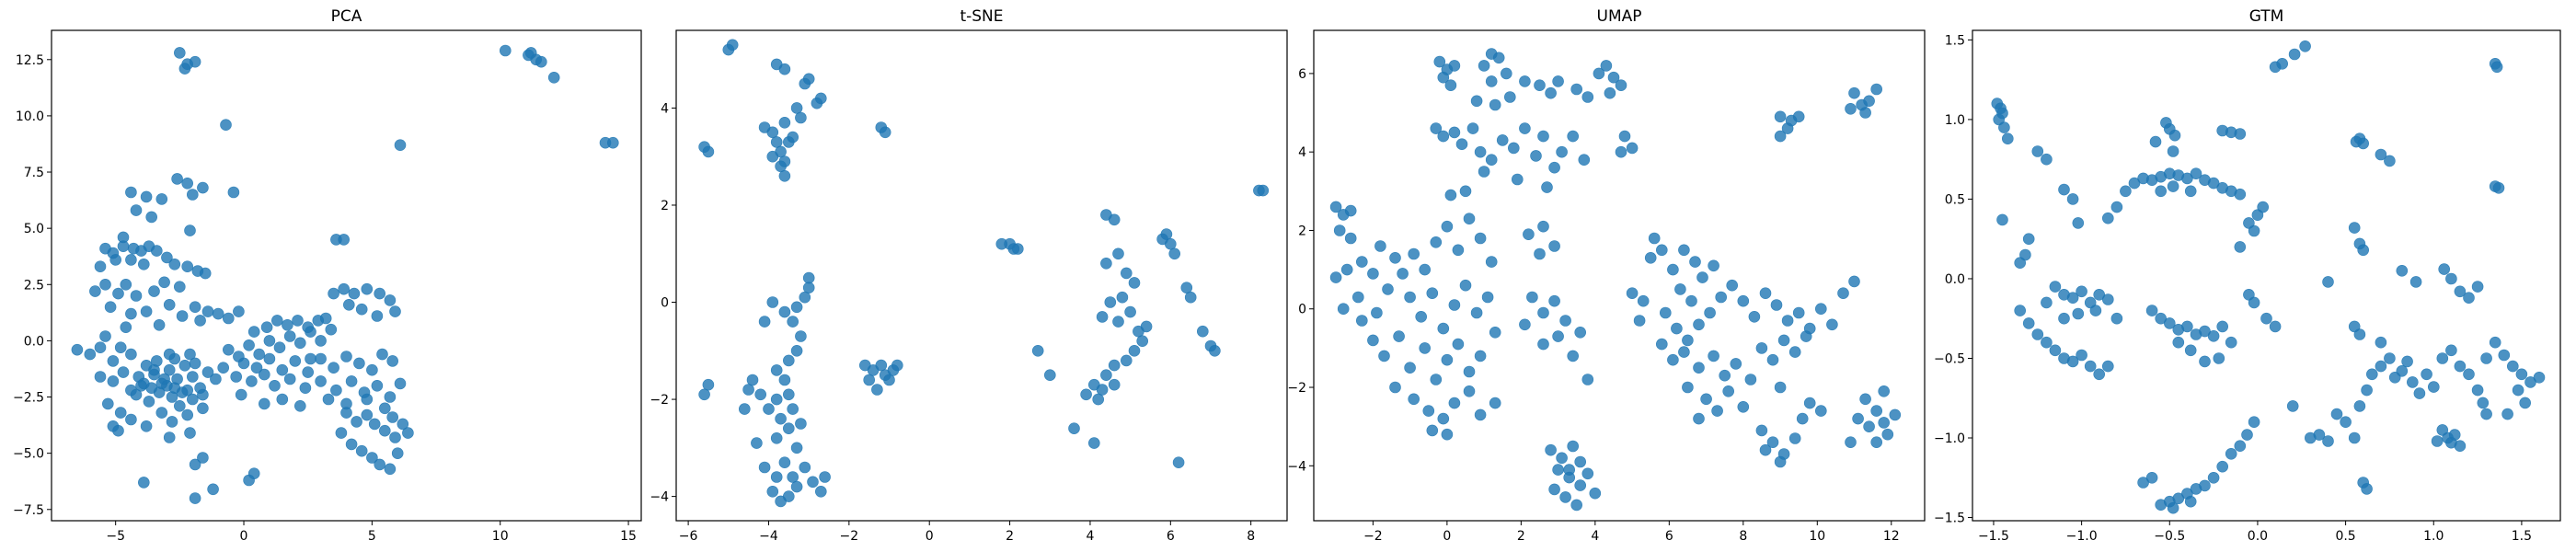  Describe the element at coordinates (1302, 74) in the screenshot. I see `umap-ytick-label: 6` at that location.